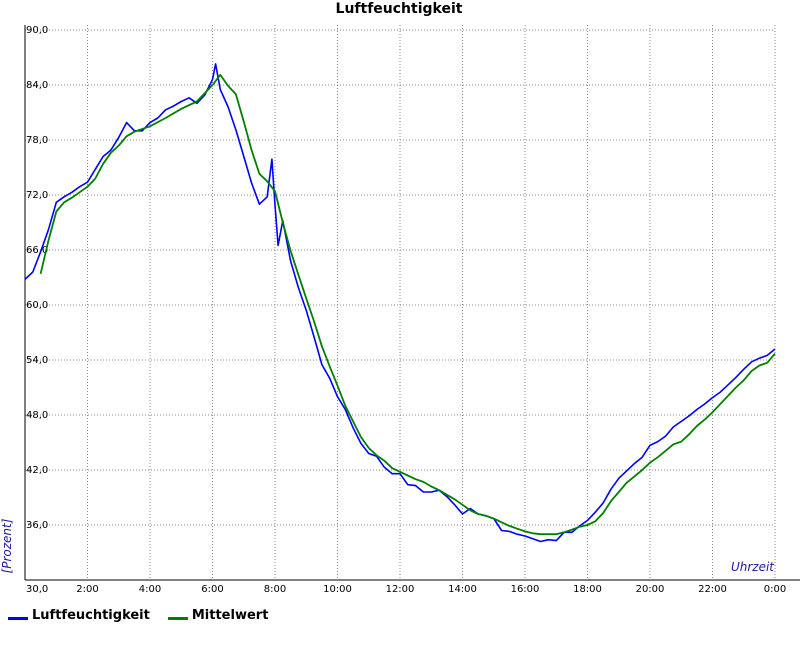 This screenshot has height=650, width=800. I want to click on x-axis-label: Uhrzeit, so click(753, 567).